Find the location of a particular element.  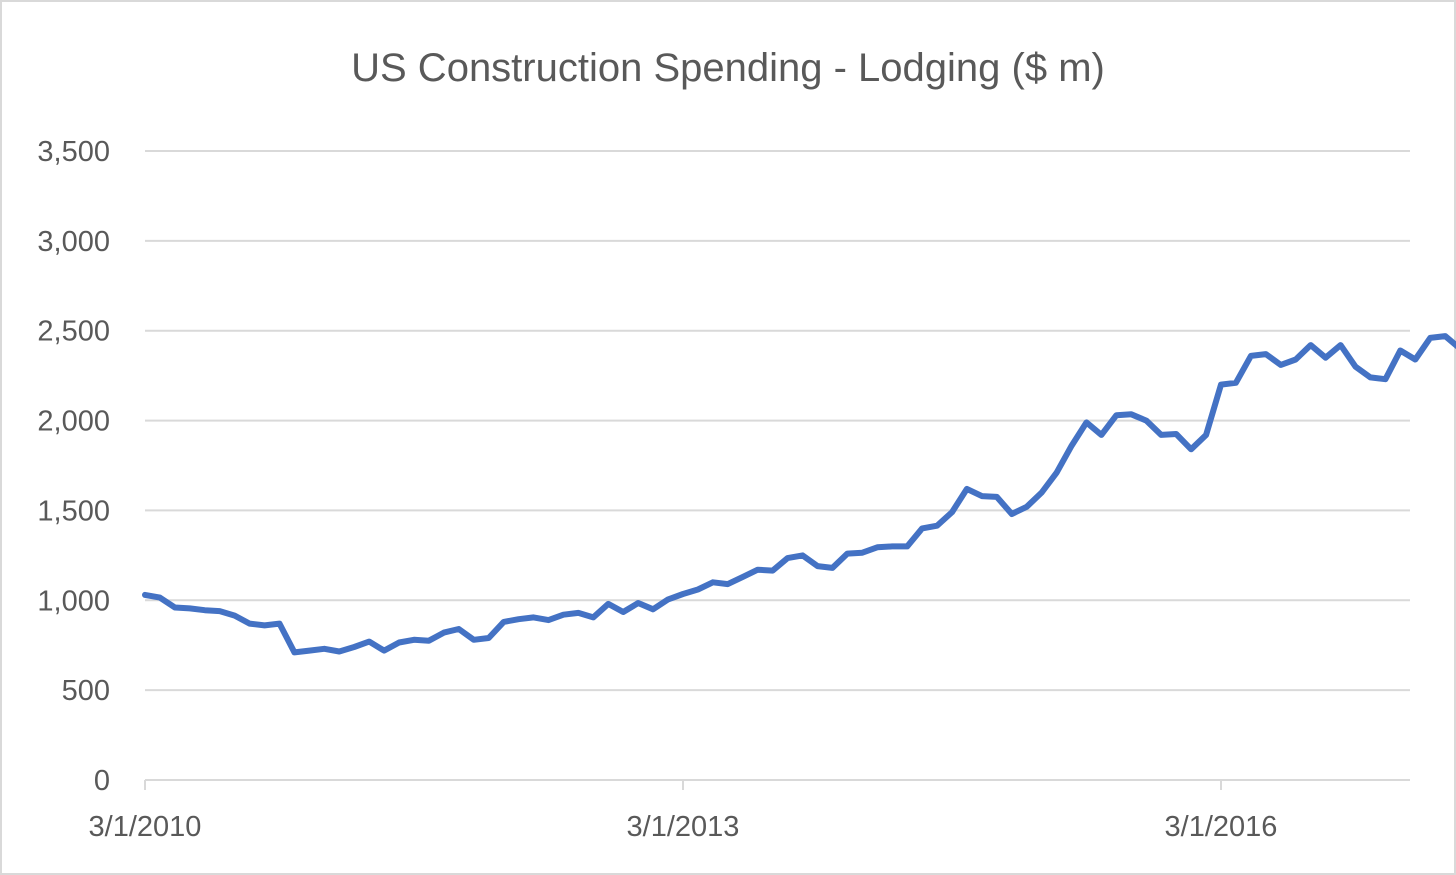

y-tick-label: 3,000 is located at coordinates (73, 242).